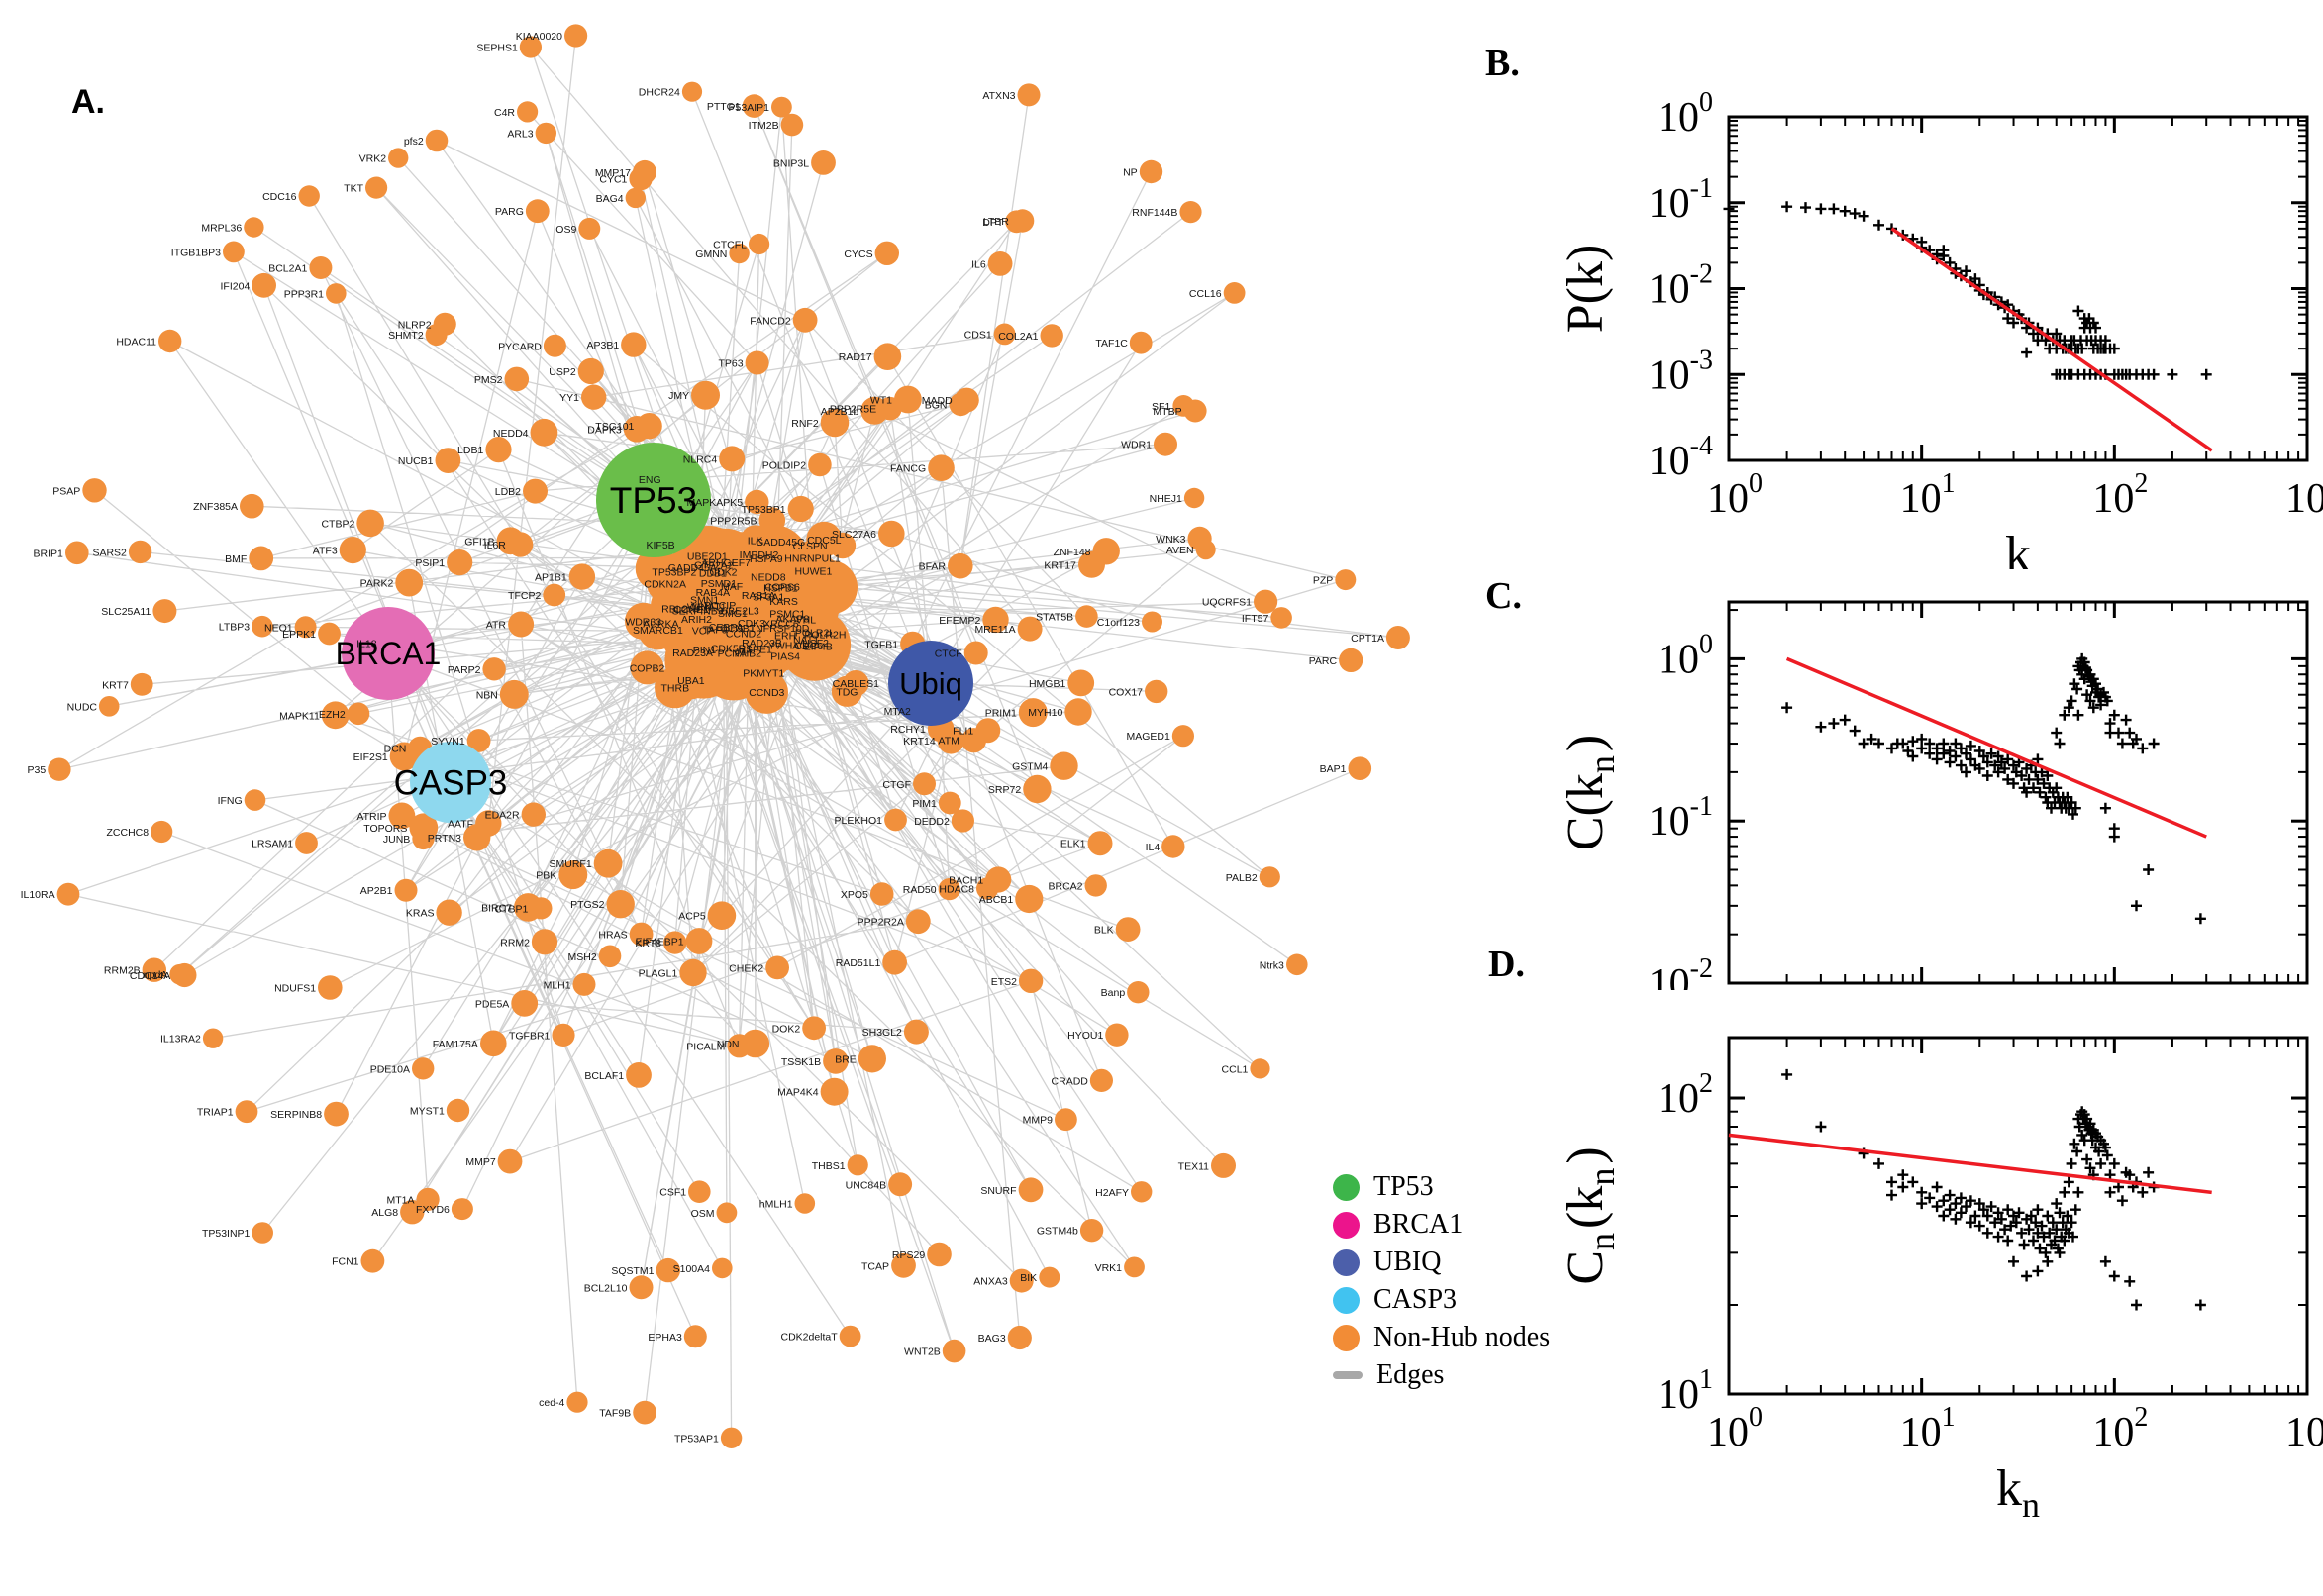 This screenshot has height=1596, width=2323. I want to click on svg-text: LTBR, so click(996, 222).